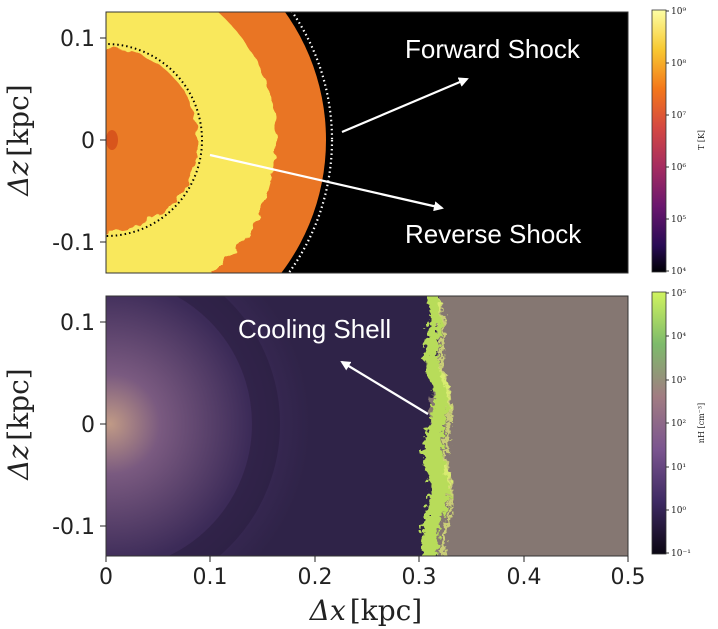 Image resolution: width=718 pixels, height=629 pixels. I want to click on x-axis-label: Δx [kpc], so click(365, 610).